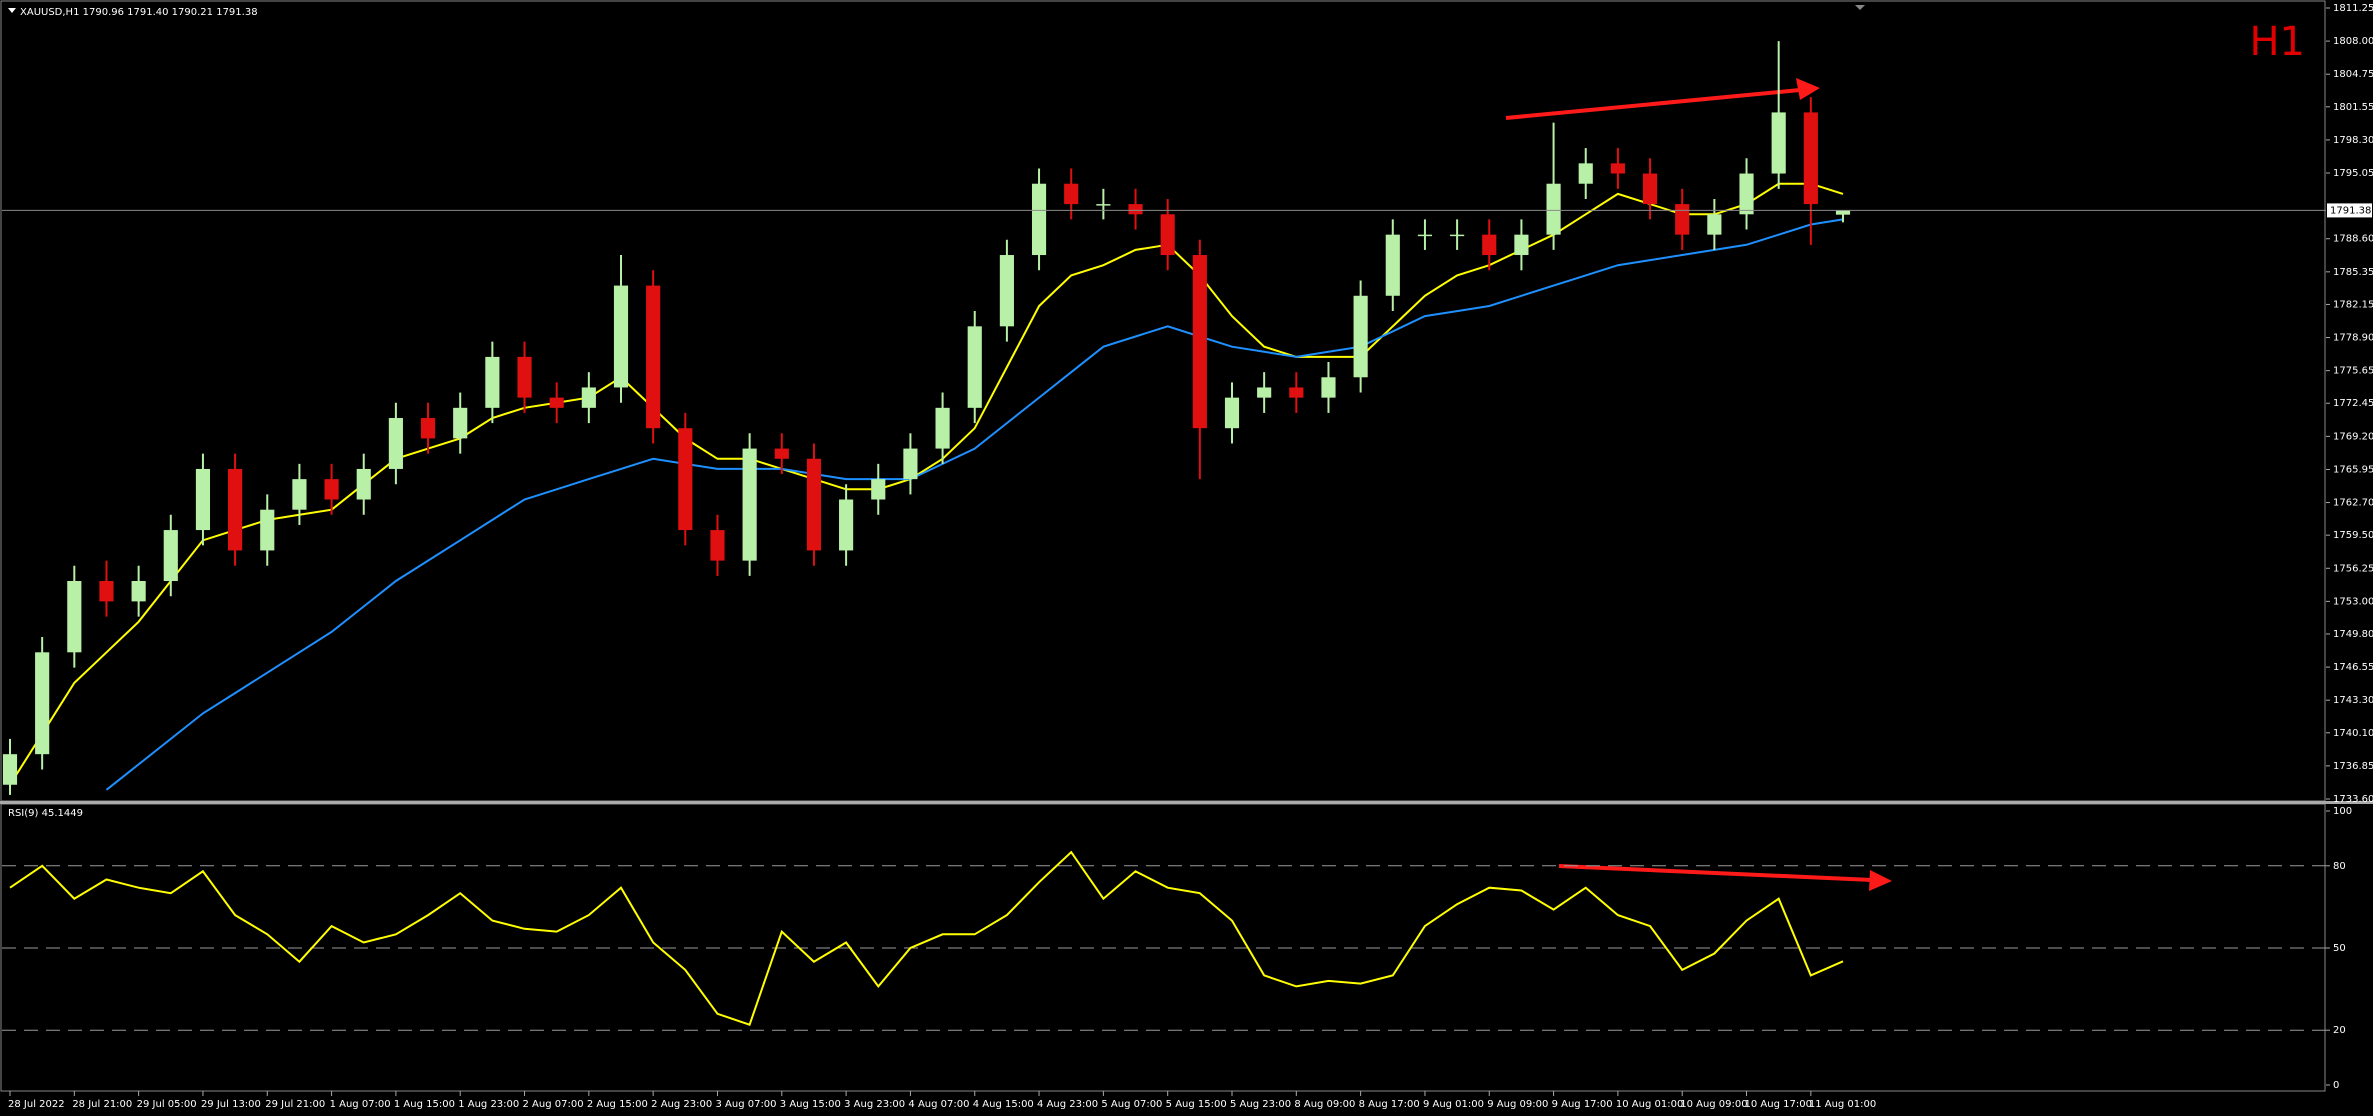 Image resolution: width=2373 pixels, height=1116 pixels. Describe the element at coordinates (2353, 469) in the screenshot. I see `y-tick-label: 1765.95` at that location.